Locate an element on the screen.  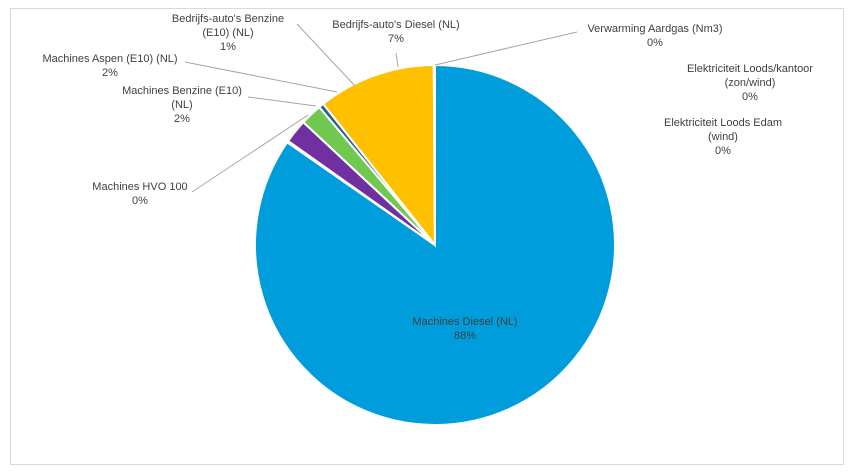
data-label-5: Bedrijfs-auto's Diesel (NL) 7% is located at coordinates (395, 32).